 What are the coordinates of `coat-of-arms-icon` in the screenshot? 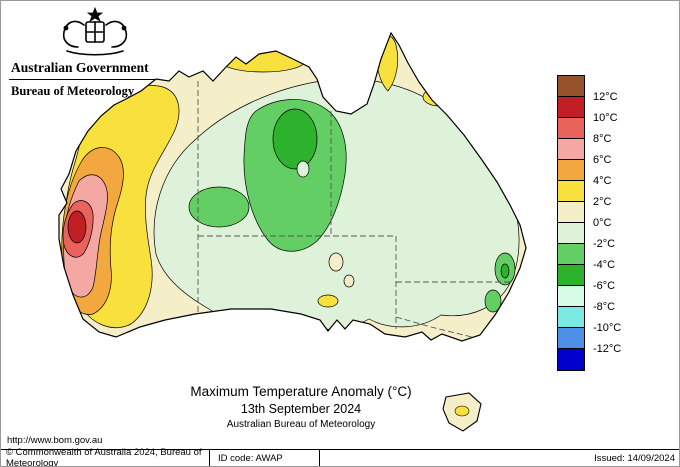 It's located at (95, 31).